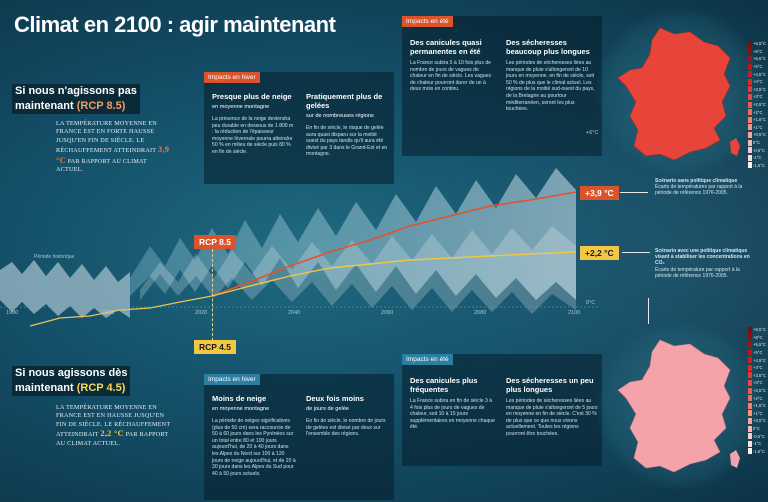 The width and height of the screenshot is (768, 502). I want to click on legend-low-row: +1,5°C, so click(758, 406).